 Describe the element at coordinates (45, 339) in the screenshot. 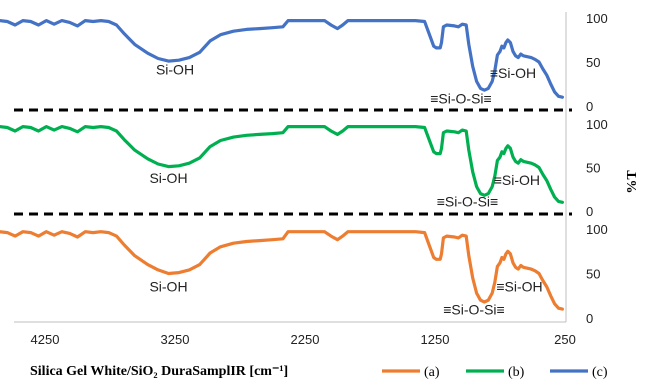

I see `x-tick-label: 4250` at that location.